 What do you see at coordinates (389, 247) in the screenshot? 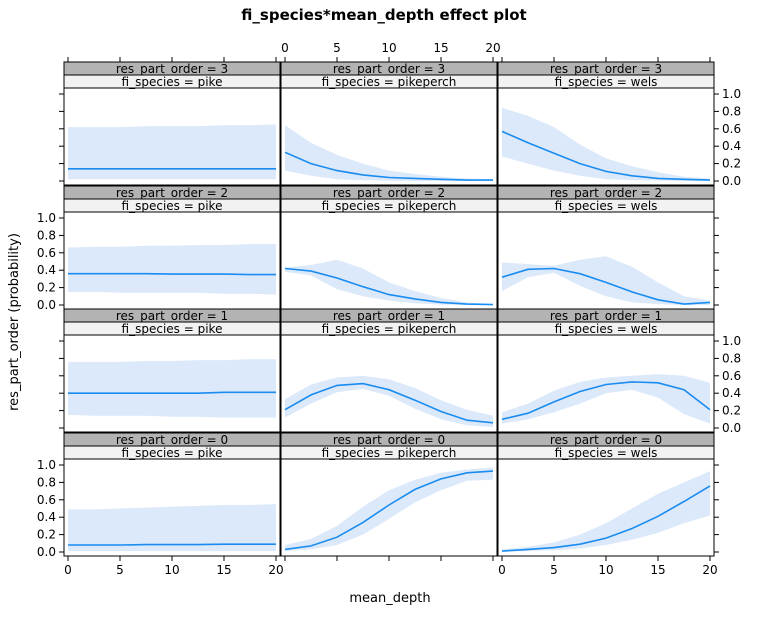
I see `panel-1-1: res_part_order = 2fi_species = pikeperch` at bounding box center [389, 247].